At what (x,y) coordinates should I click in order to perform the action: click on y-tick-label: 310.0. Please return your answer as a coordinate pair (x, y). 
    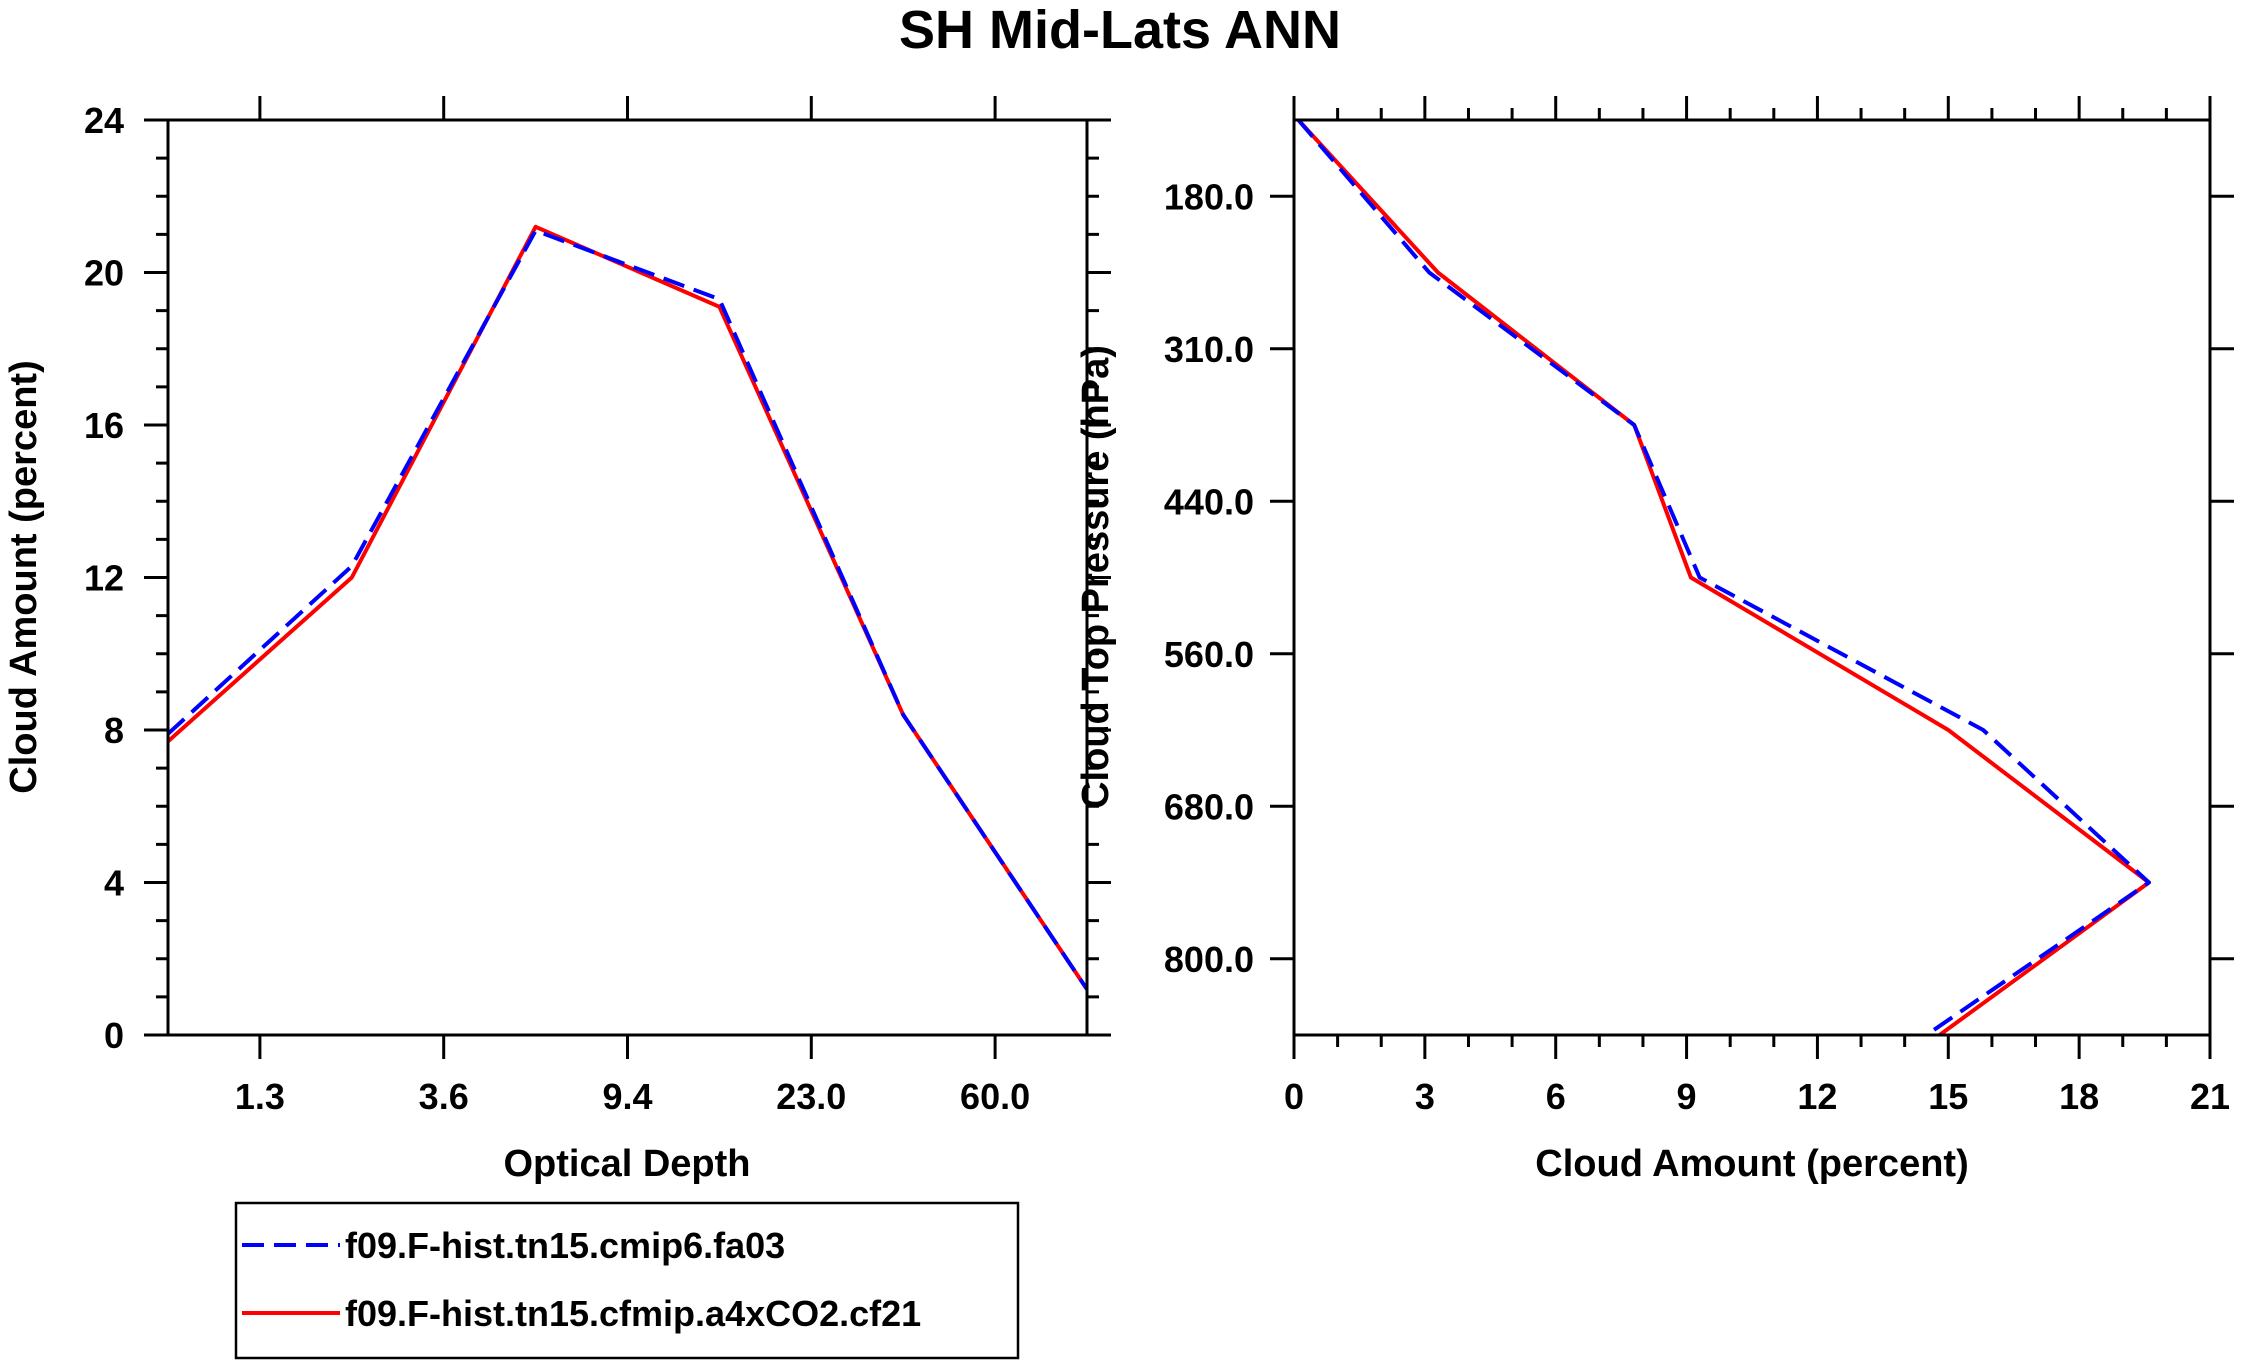
    Looking at the image, I should click on (1209, 349).